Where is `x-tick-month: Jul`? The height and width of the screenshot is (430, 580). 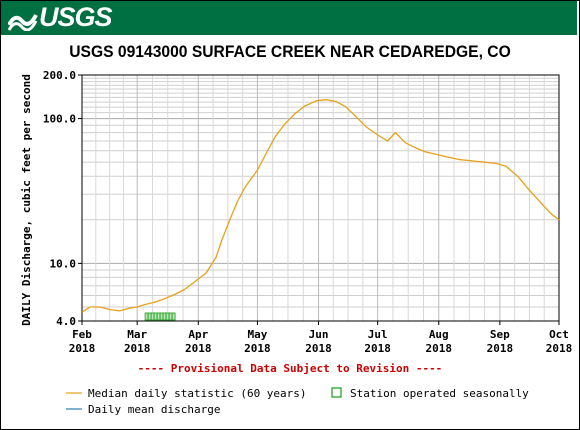 x-tick-month: Jul is located at coordinates (378, 334).